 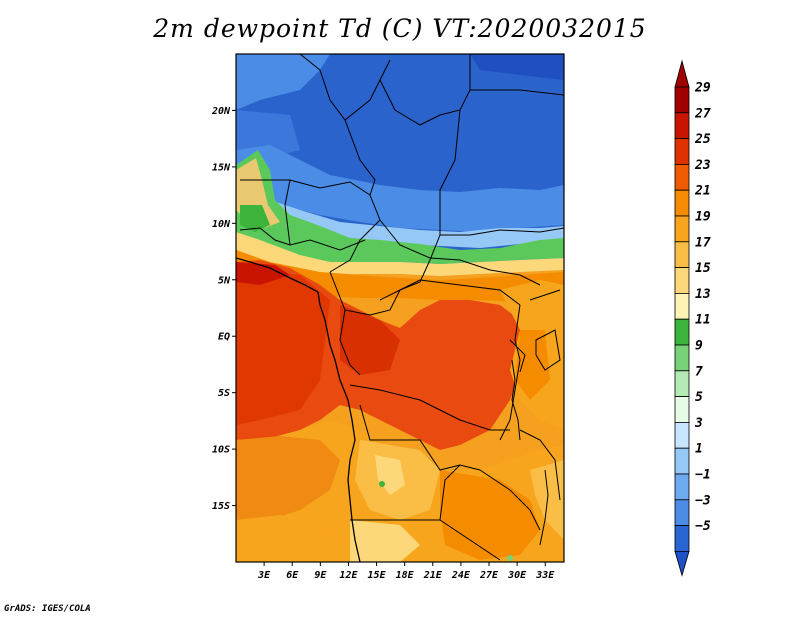 I want to click on lat-tick-label: 5S, so click(x=224, y=393).